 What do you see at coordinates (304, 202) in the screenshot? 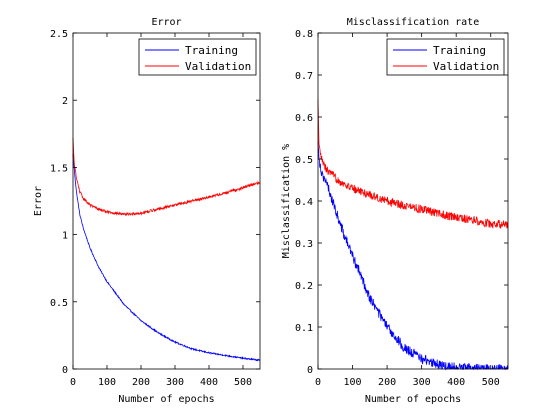
I see `y-tick-label: 0.4` at bounding box center [304, 202].